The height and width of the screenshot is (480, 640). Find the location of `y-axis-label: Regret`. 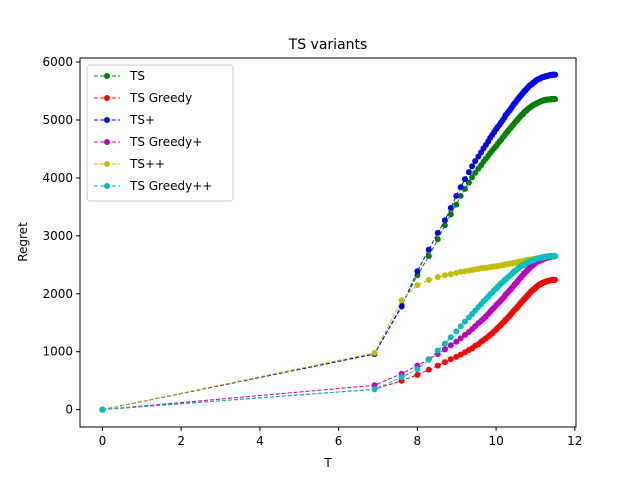

y-axis-label: Regret is located at coordinates (23, 242).